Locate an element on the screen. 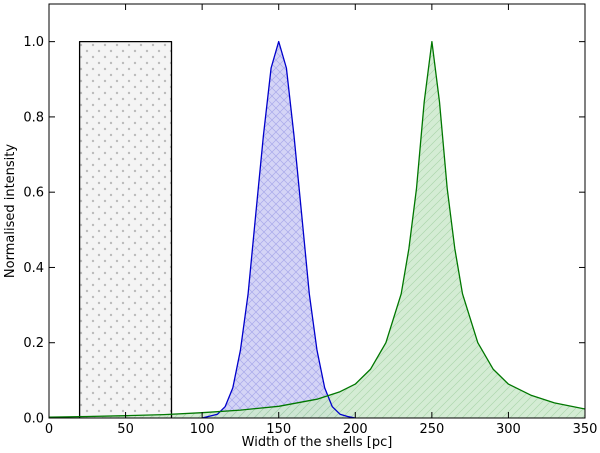  y-tick-label: 0.2 is located at coordinates (33, 343).